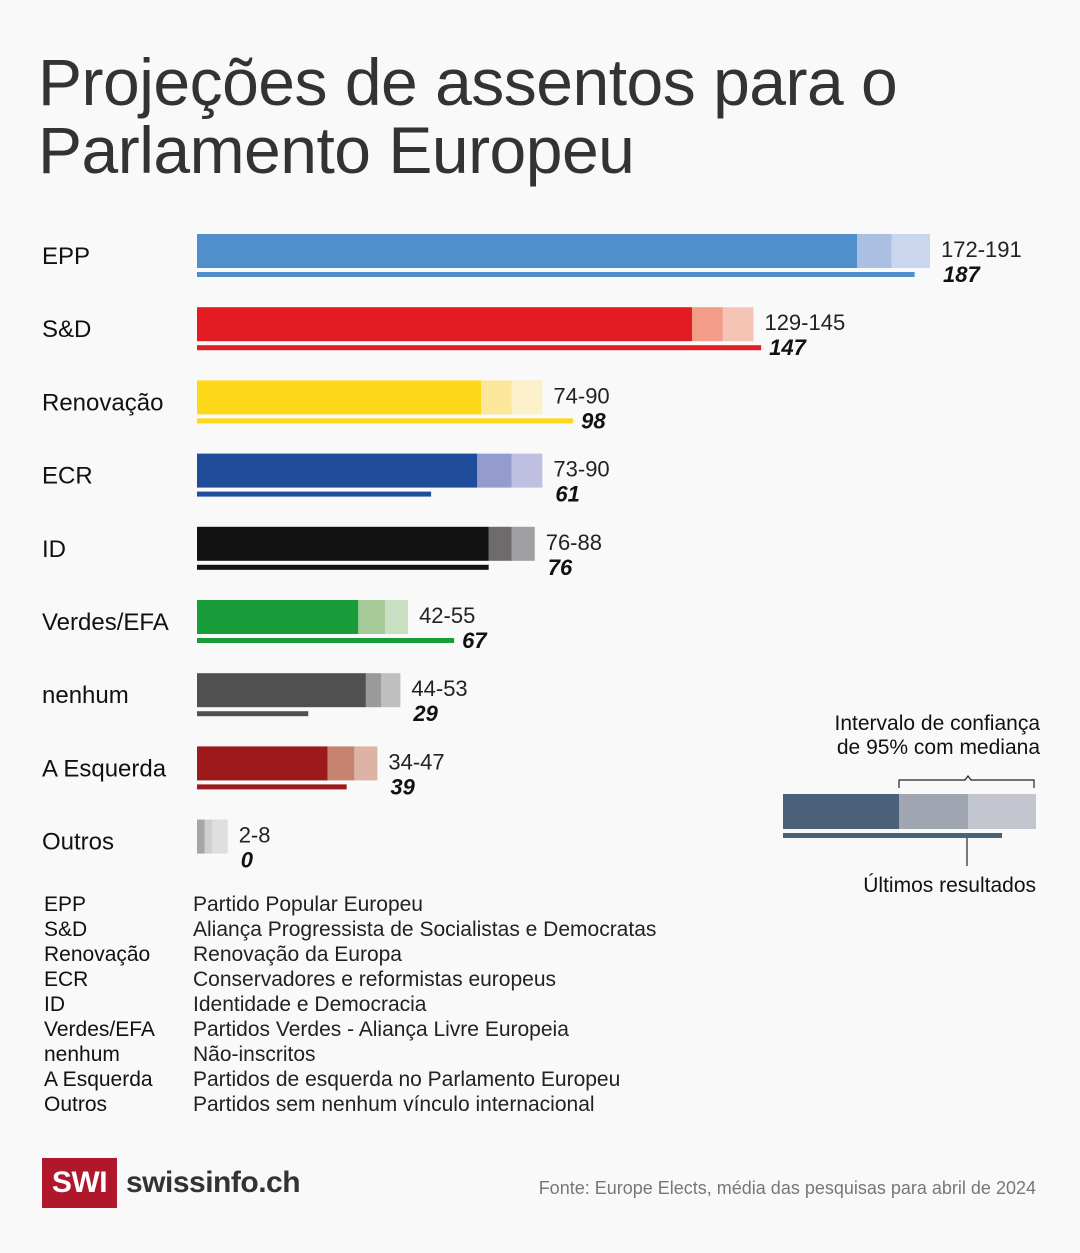 The height and width of the screenshot is (1253, 1080). I want to click on glossary-abbr: ECR, so click(66, 979).